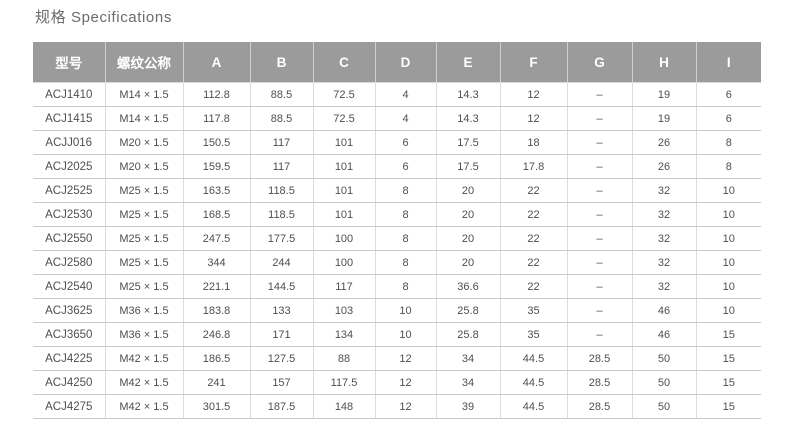 This screenshot has width=790, height=428. Describe the element at coordinates (397, 214) in the screenshot. I see `table-row: ACJ2530 M25 × 1.5 168.5 118.5 101 8 20 22–32 10` at that location.